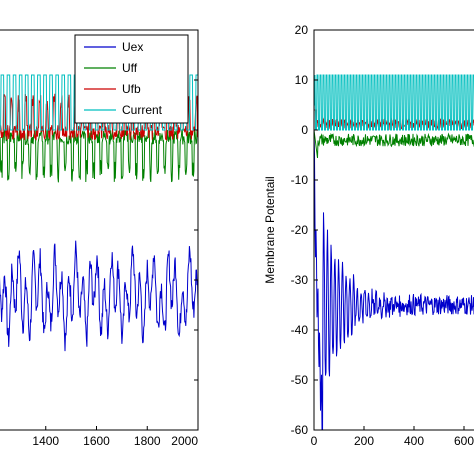  I want to click on right-y-tick-label: -60, so click(300, 430).